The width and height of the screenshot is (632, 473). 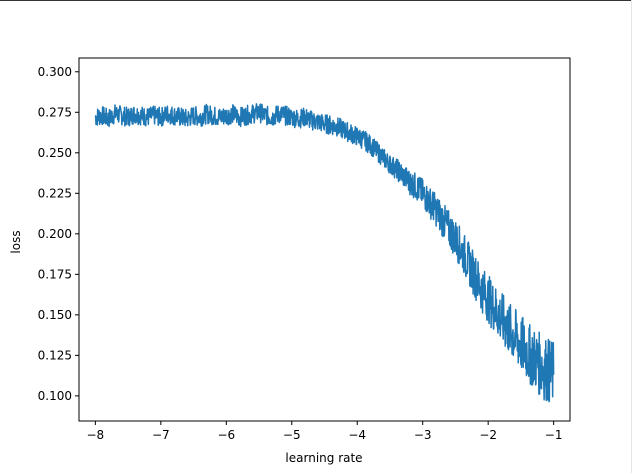 What do you see at coordinates (423, 435) in the screenshot?
I see `x-tick-label: −3` at bounding box center [423, 435].